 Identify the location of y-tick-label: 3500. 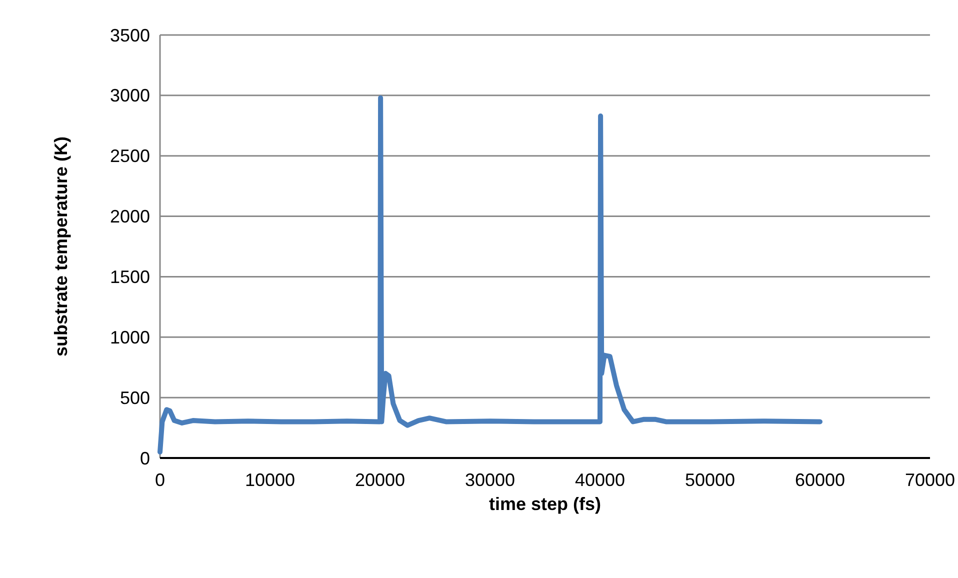
(130, 35).